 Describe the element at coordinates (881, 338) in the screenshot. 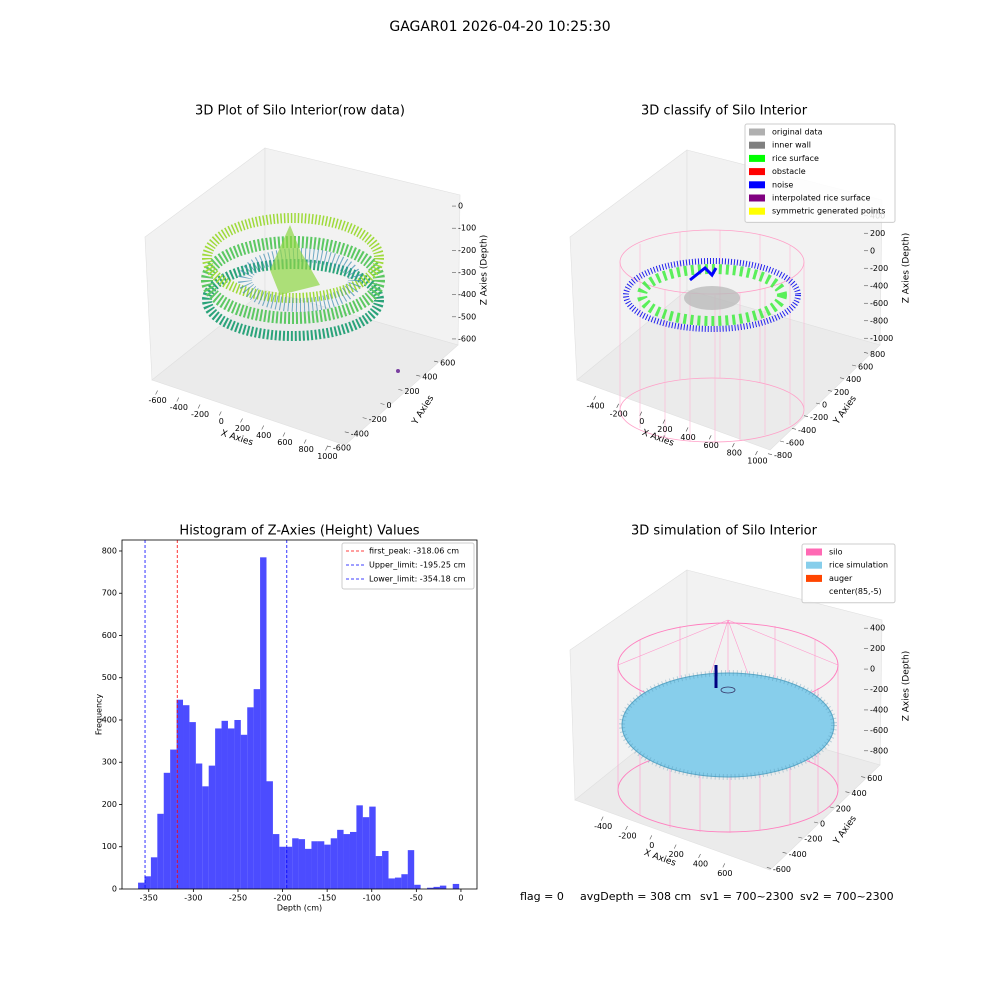

I see `z-tick-label: -1000` at that location.